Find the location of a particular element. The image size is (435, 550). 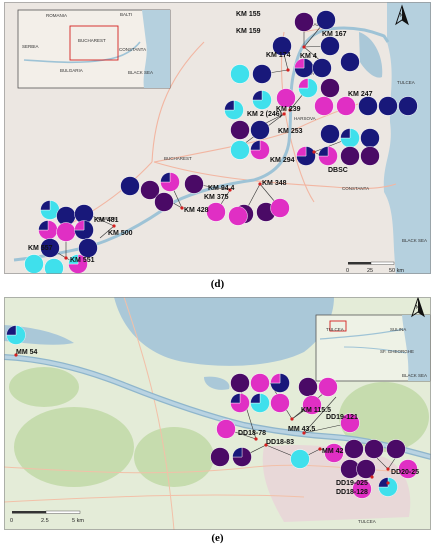

inset-label-1: BALTI is located at coordinates (126, 14).